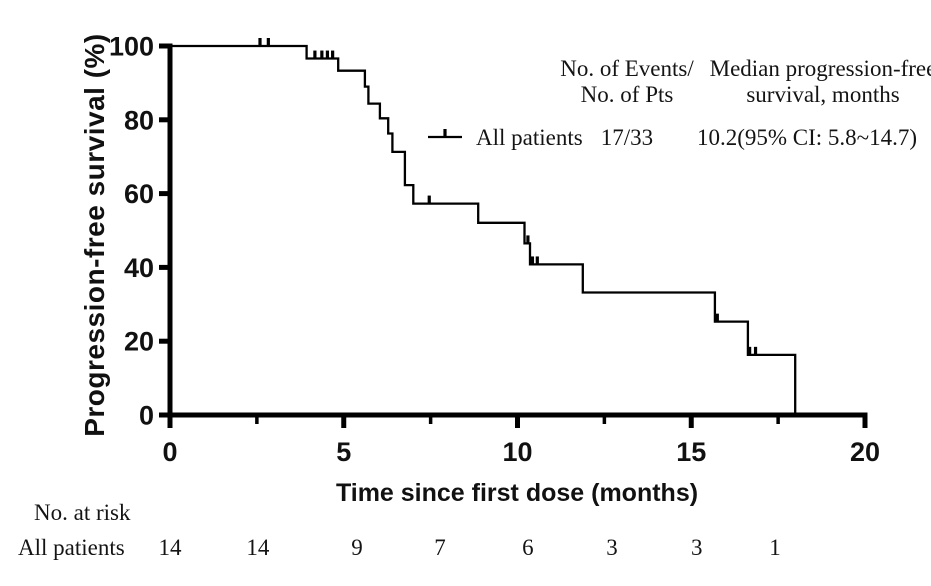 The image size is (931, 586). I want to click on events-value: 17/33, so click(627, 137).